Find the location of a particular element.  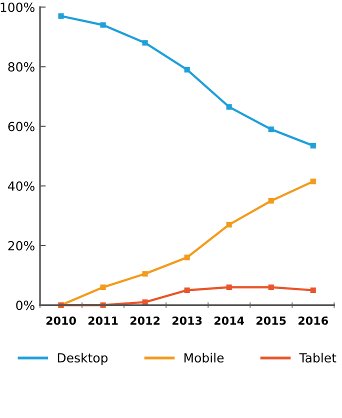

y-tick-label: 40% is located at coordinates (21, 186).